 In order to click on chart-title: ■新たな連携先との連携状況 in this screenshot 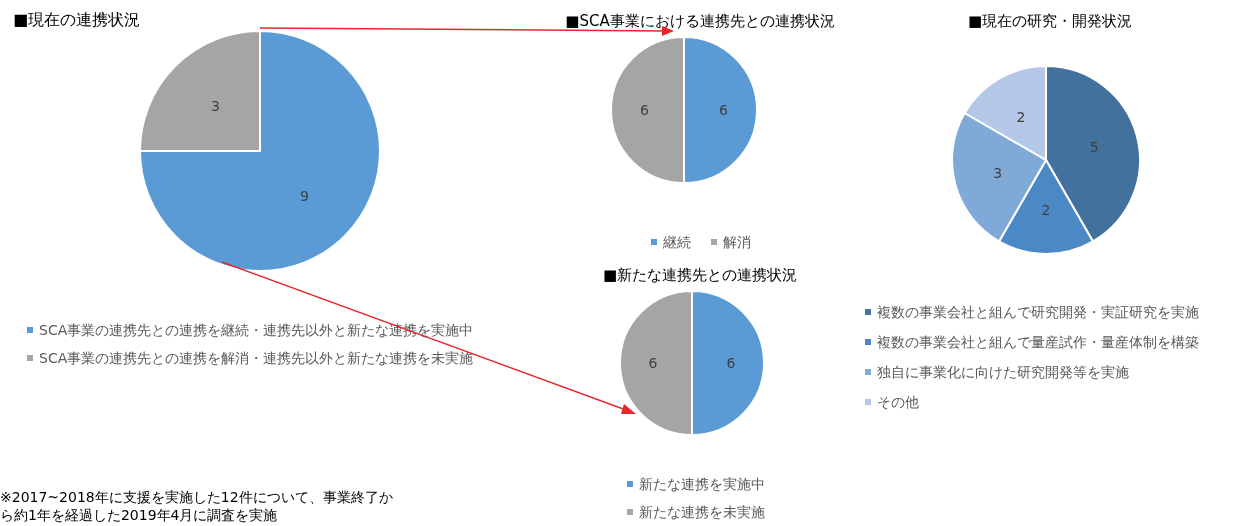, I will do `click(700, 274)`.